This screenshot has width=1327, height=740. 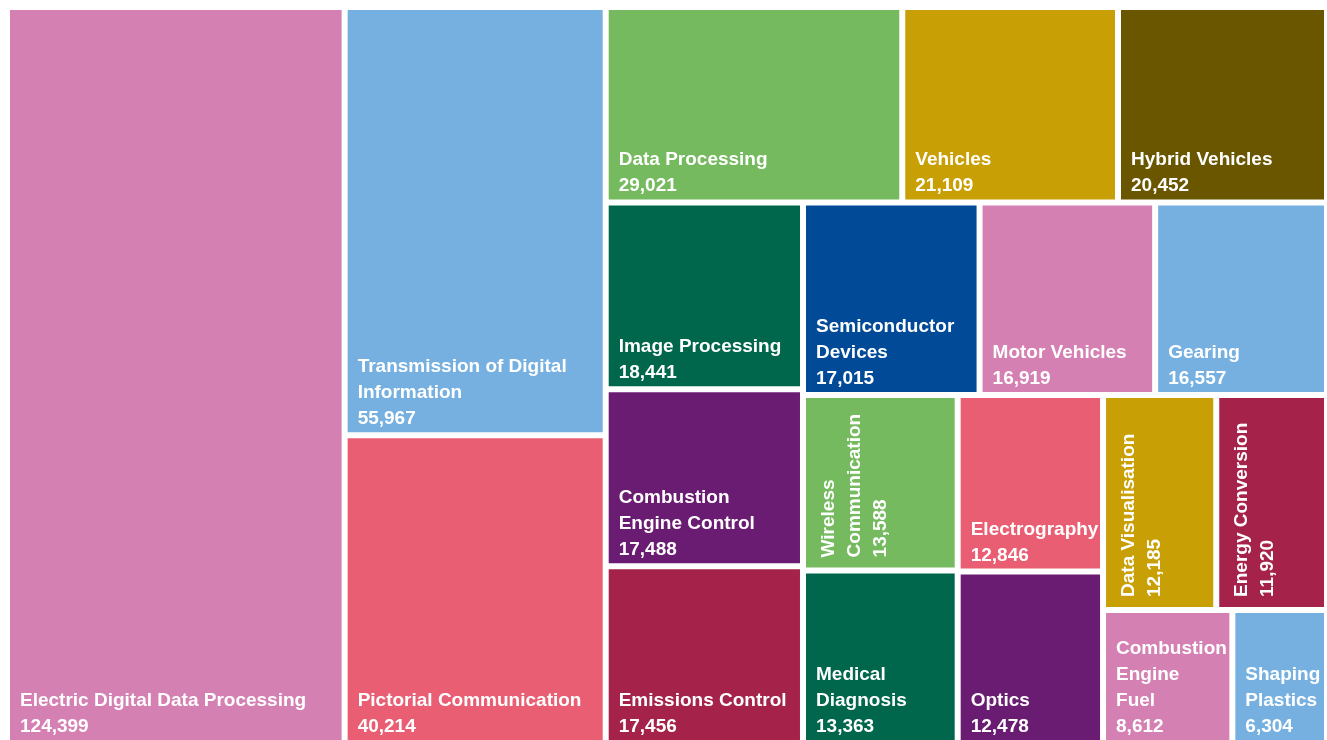 What do you see at coordinates (386, 418) in the screenshot?
I see `data-label: 55,967` at bounding box center [386, 418].